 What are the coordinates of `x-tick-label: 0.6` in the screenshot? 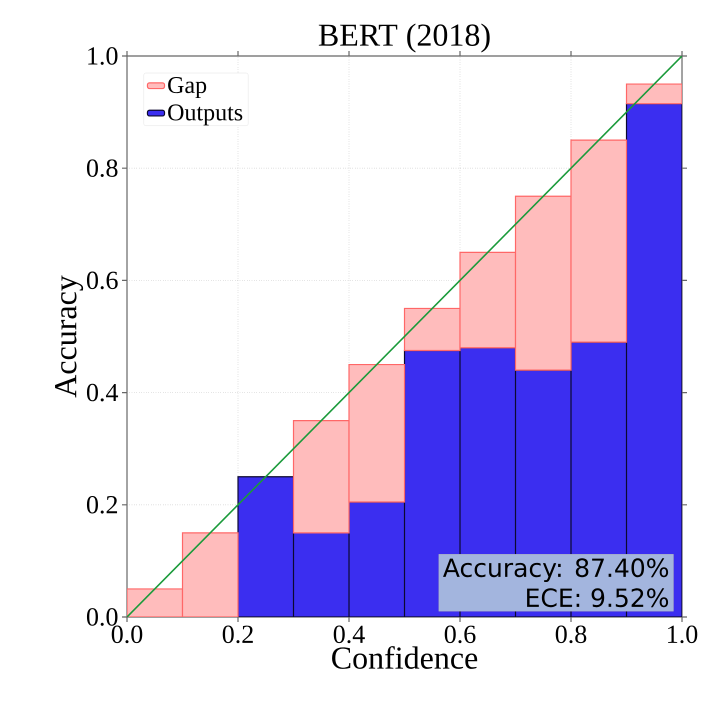 It's located at (460, 635).